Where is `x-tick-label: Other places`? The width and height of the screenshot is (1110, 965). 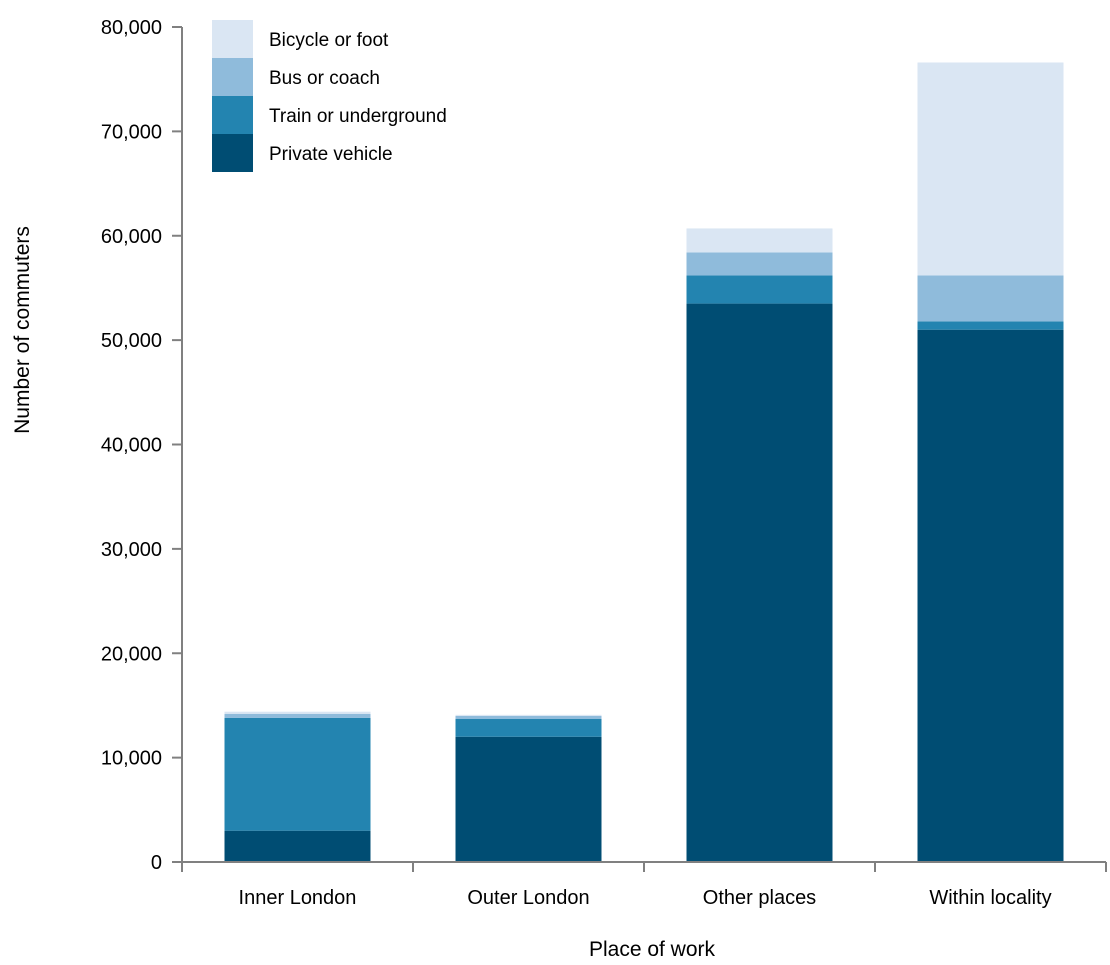 x-tick-label: Other places is located at coordinates (759, 898).